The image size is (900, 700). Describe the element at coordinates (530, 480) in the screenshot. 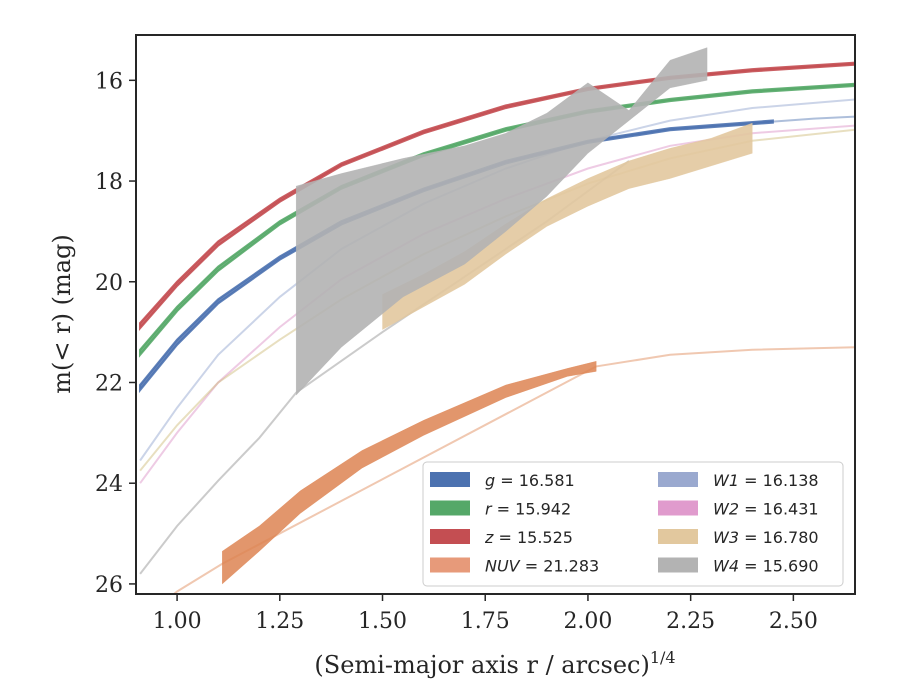

I see `legend-item-g-label: g = 16.581` at that location.